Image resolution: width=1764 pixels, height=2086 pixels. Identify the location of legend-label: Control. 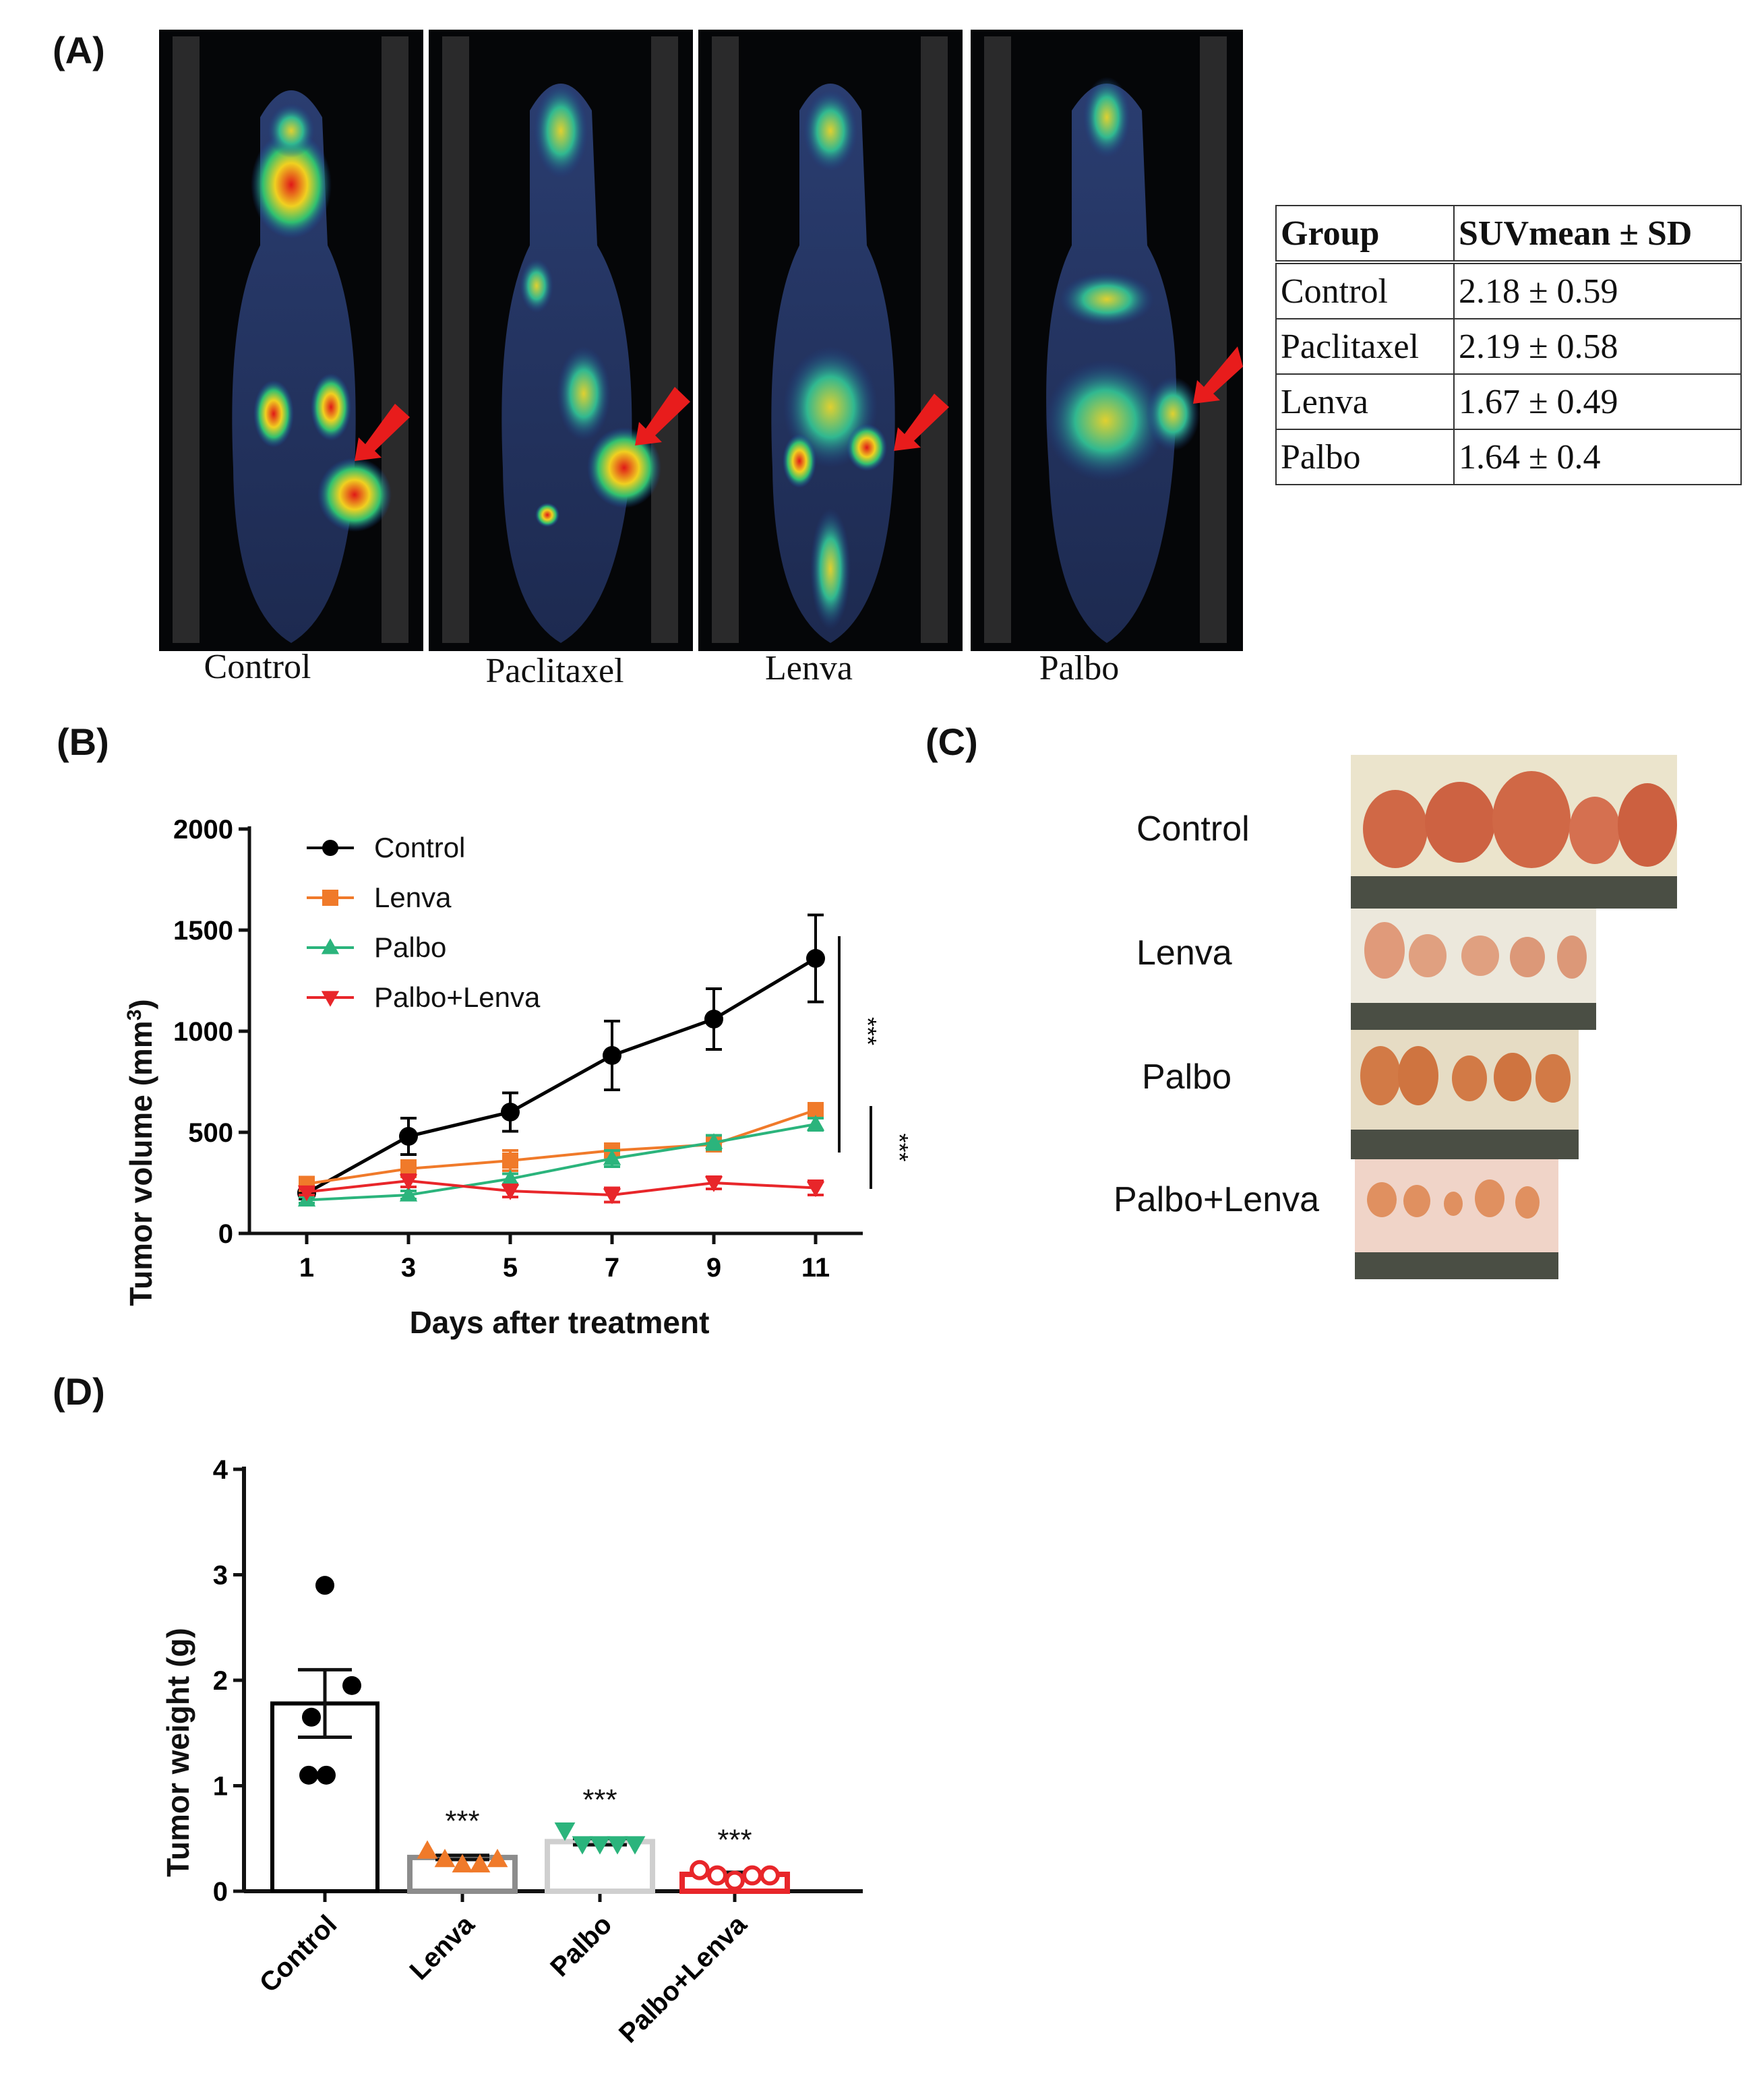
(419, 847).